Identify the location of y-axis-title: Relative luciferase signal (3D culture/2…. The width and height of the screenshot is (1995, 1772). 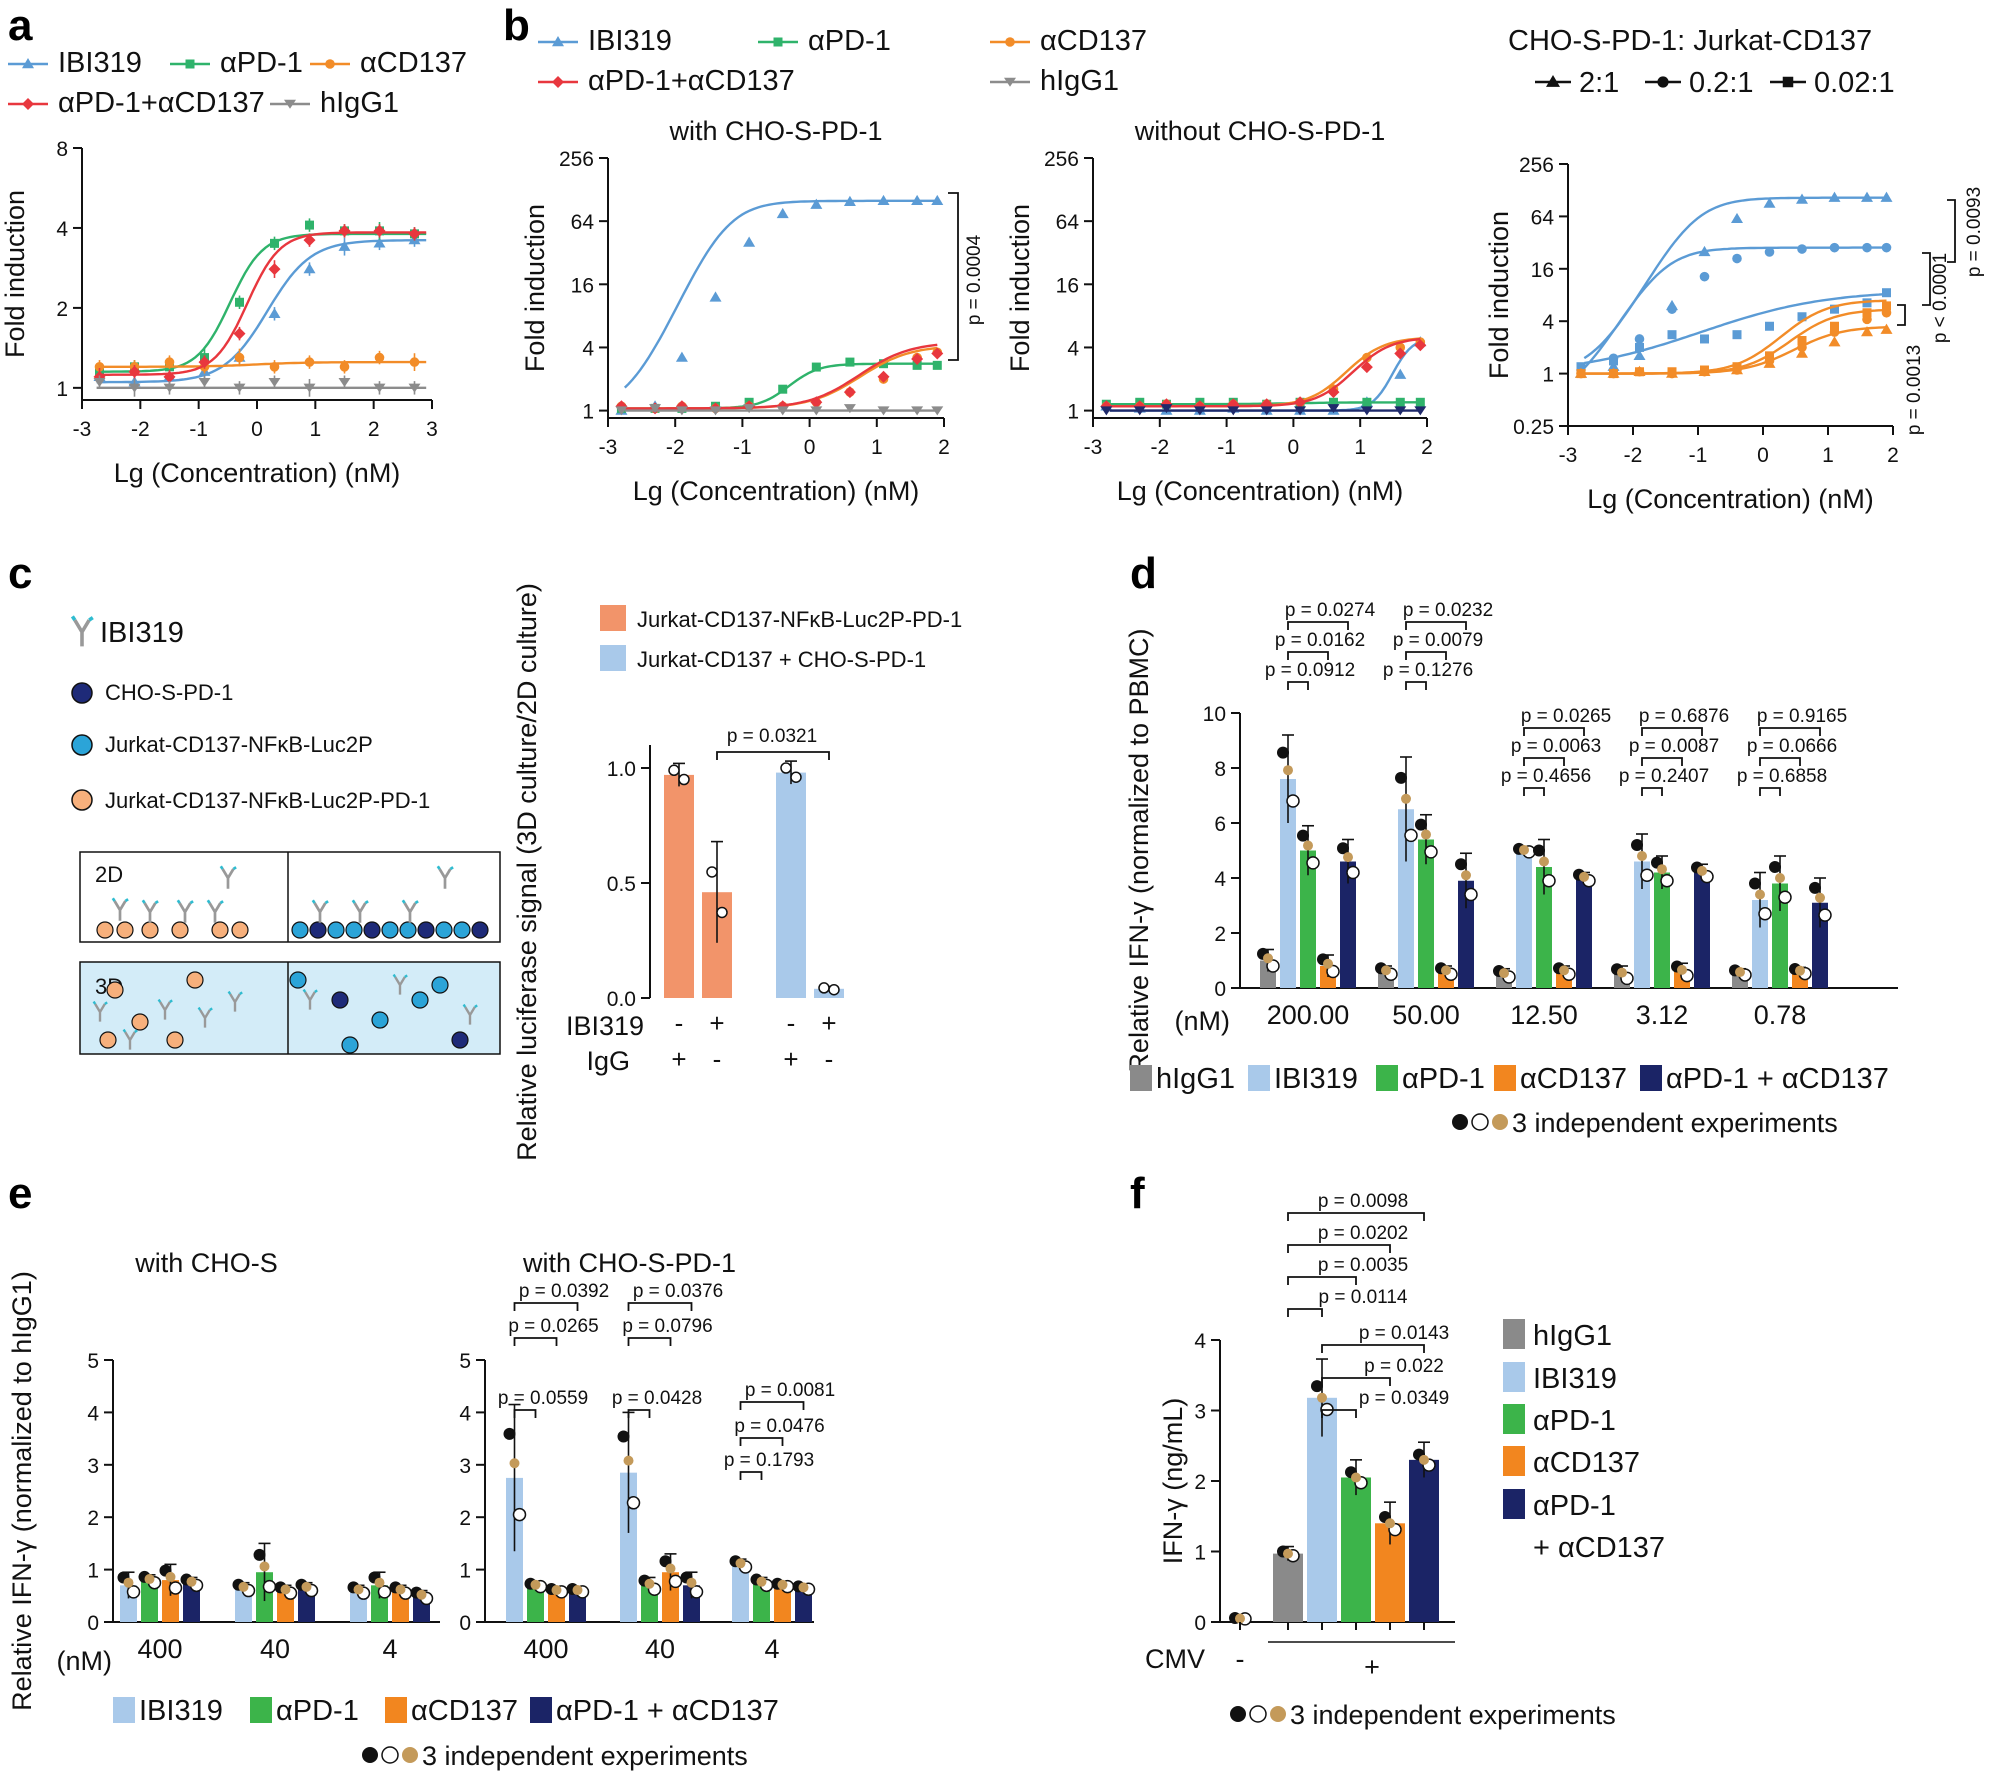
(527, 872).